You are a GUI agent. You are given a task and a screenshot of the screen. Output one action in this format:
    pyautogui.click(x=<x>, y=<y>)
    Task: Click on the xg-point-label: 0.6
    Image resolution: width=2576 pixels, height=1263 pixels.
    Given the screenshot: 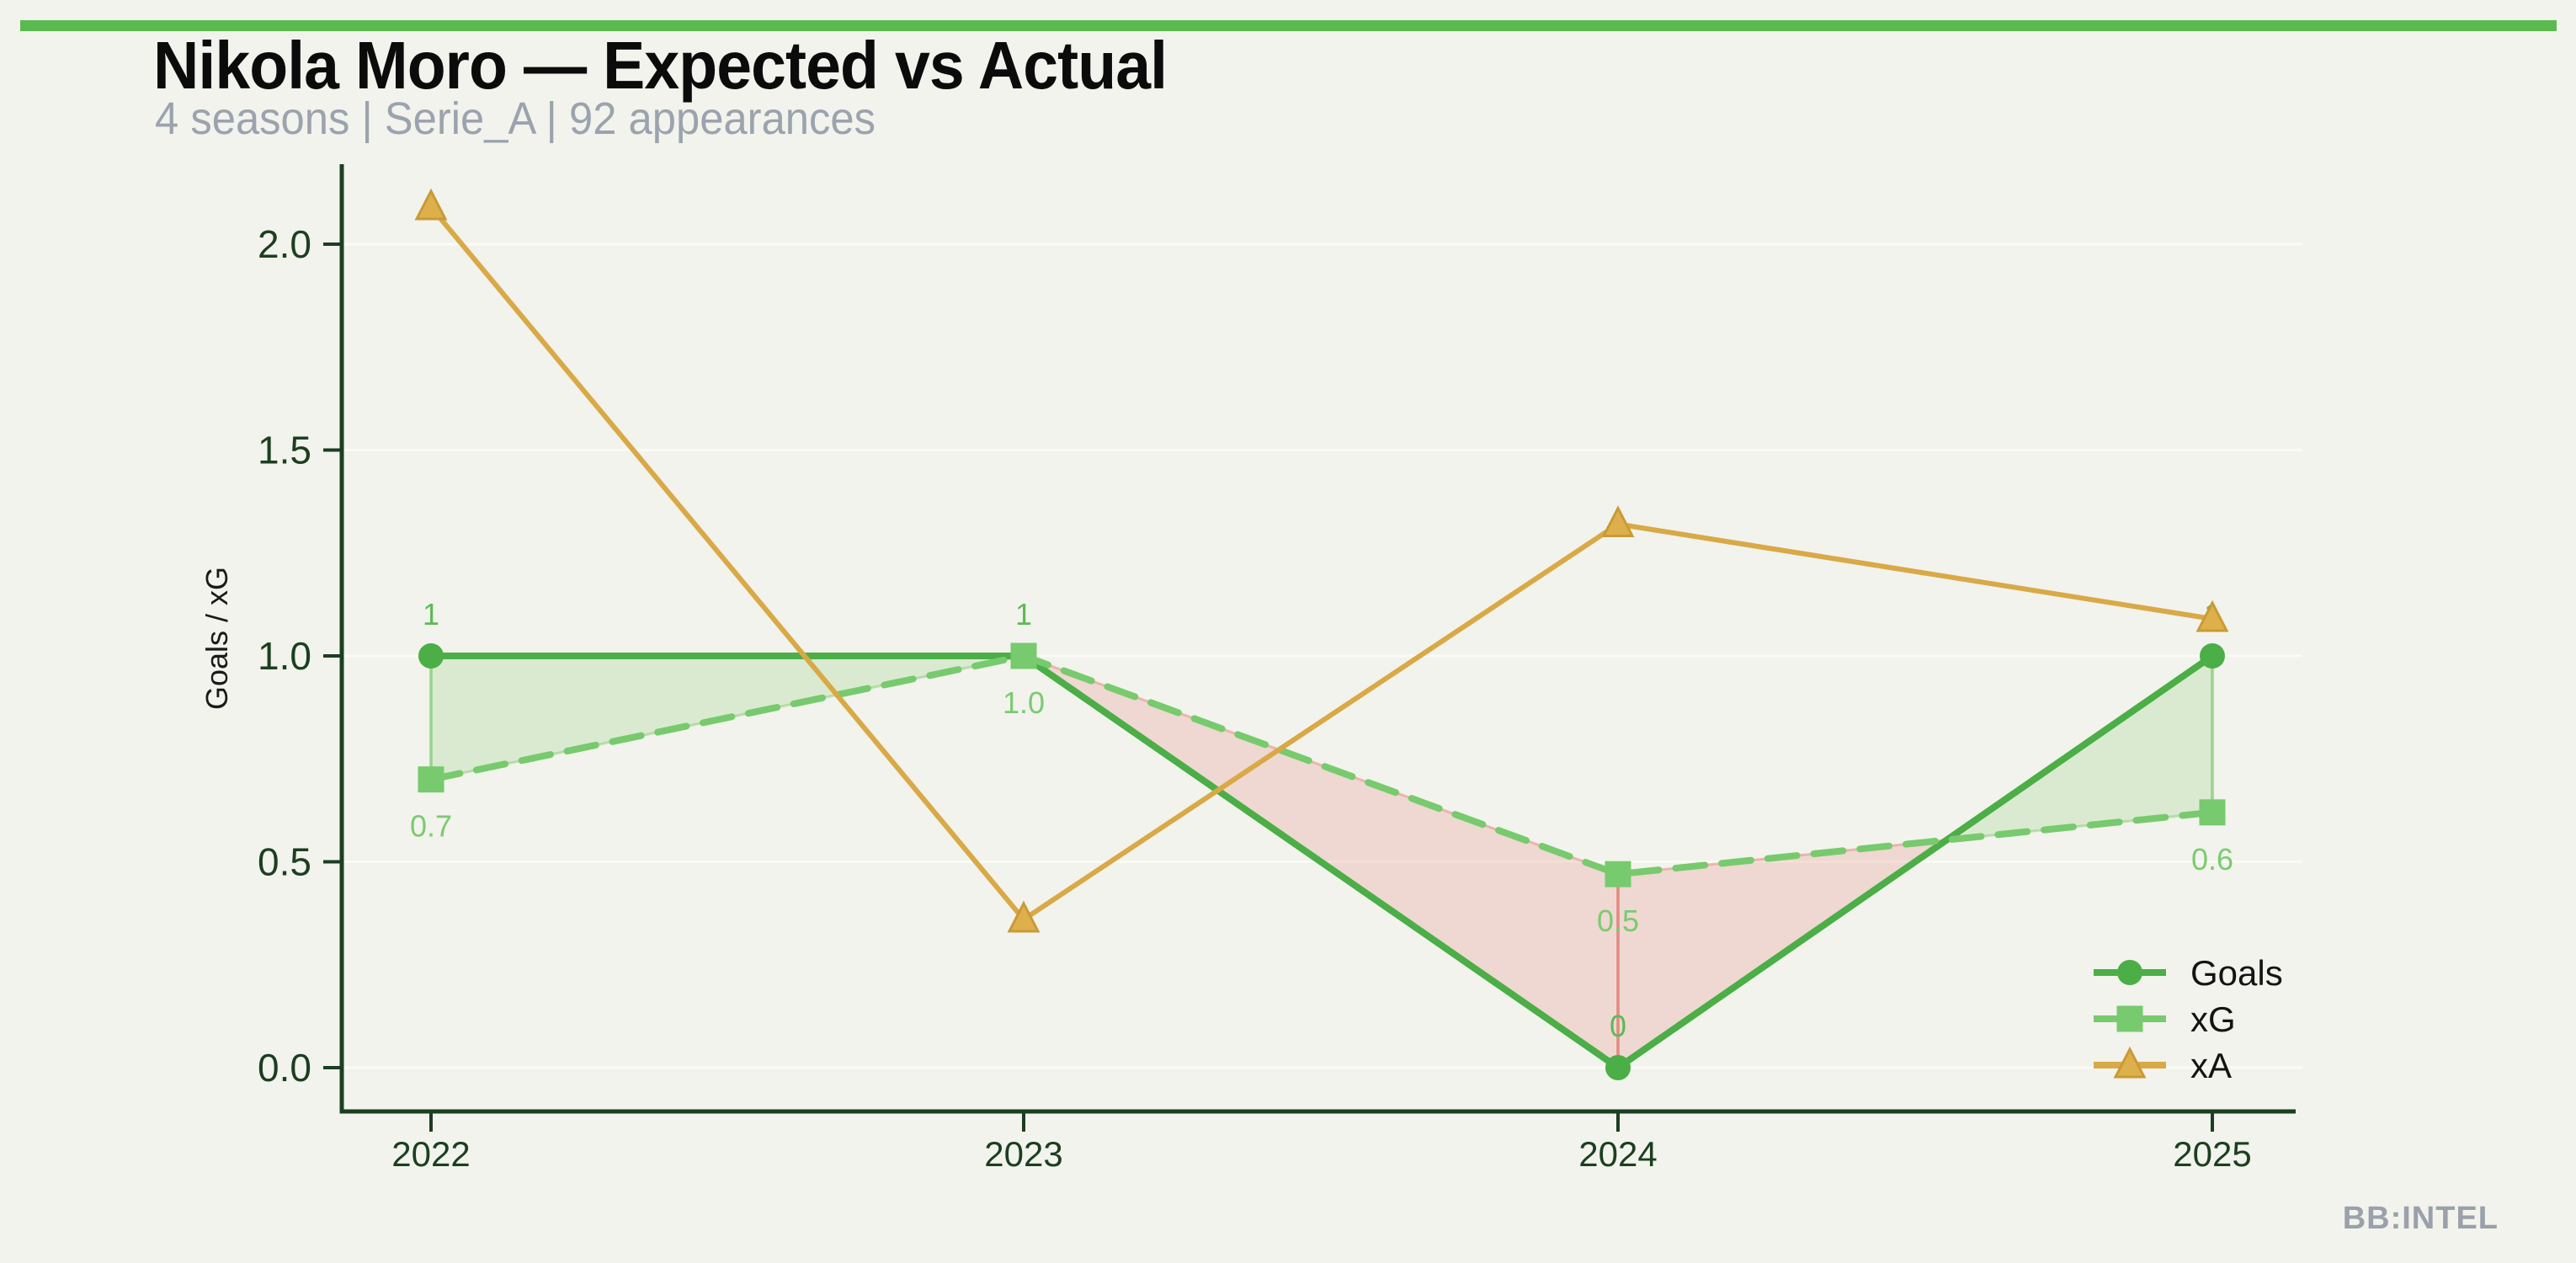 What is the action you would take?
    pyautogui.click(x=2212, y=859)
    